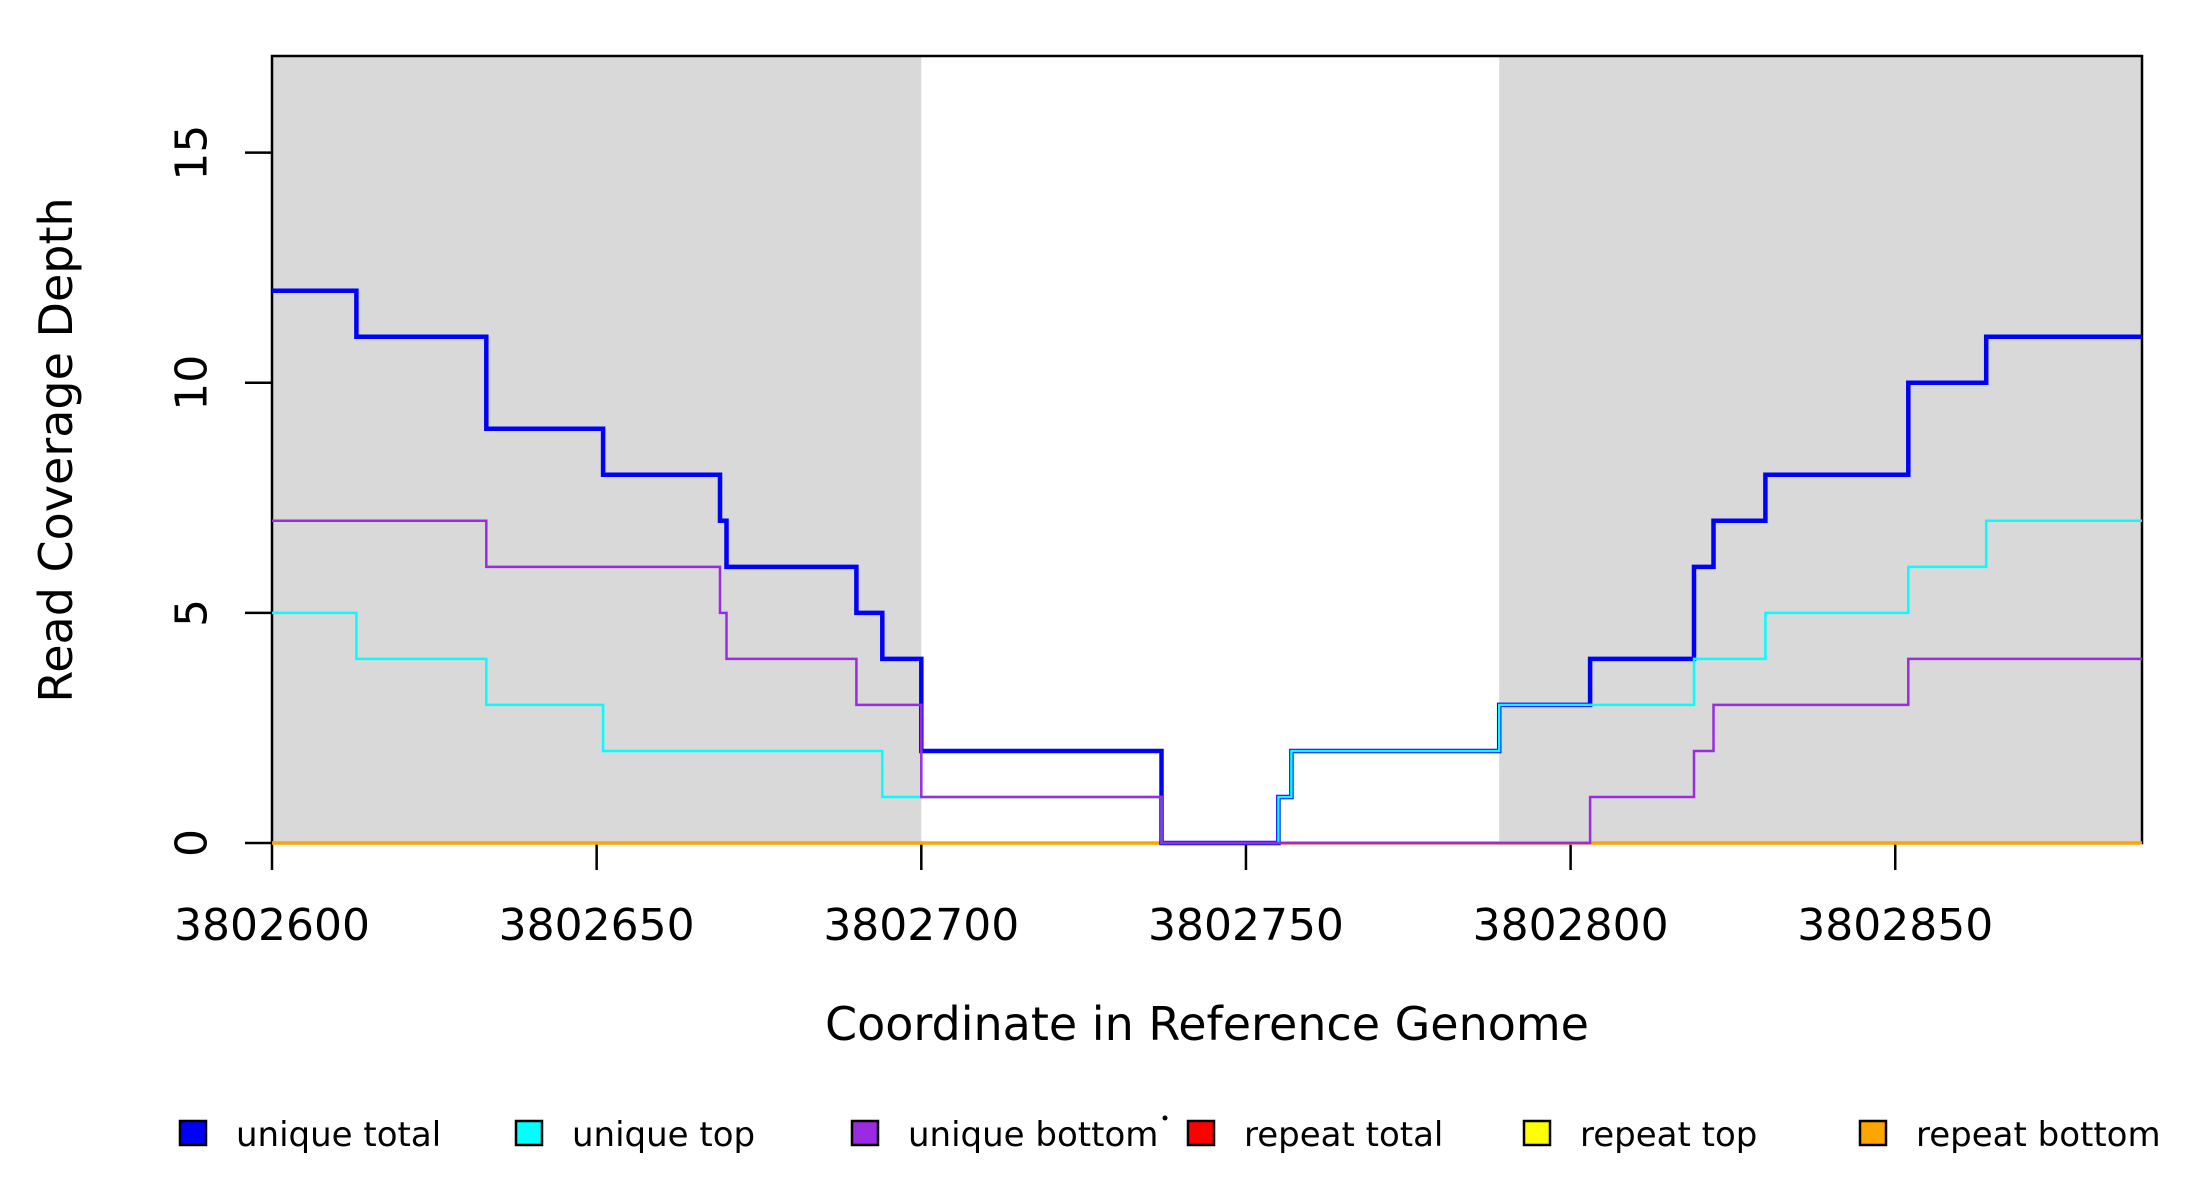 Image resolution: width=2200 pixels, height=1200 pixels. What do you see at coordinates (56, 449) in the screenshot?
I see `y-axis-title: Read Coverage Depth` at bounding box center [56, 449].